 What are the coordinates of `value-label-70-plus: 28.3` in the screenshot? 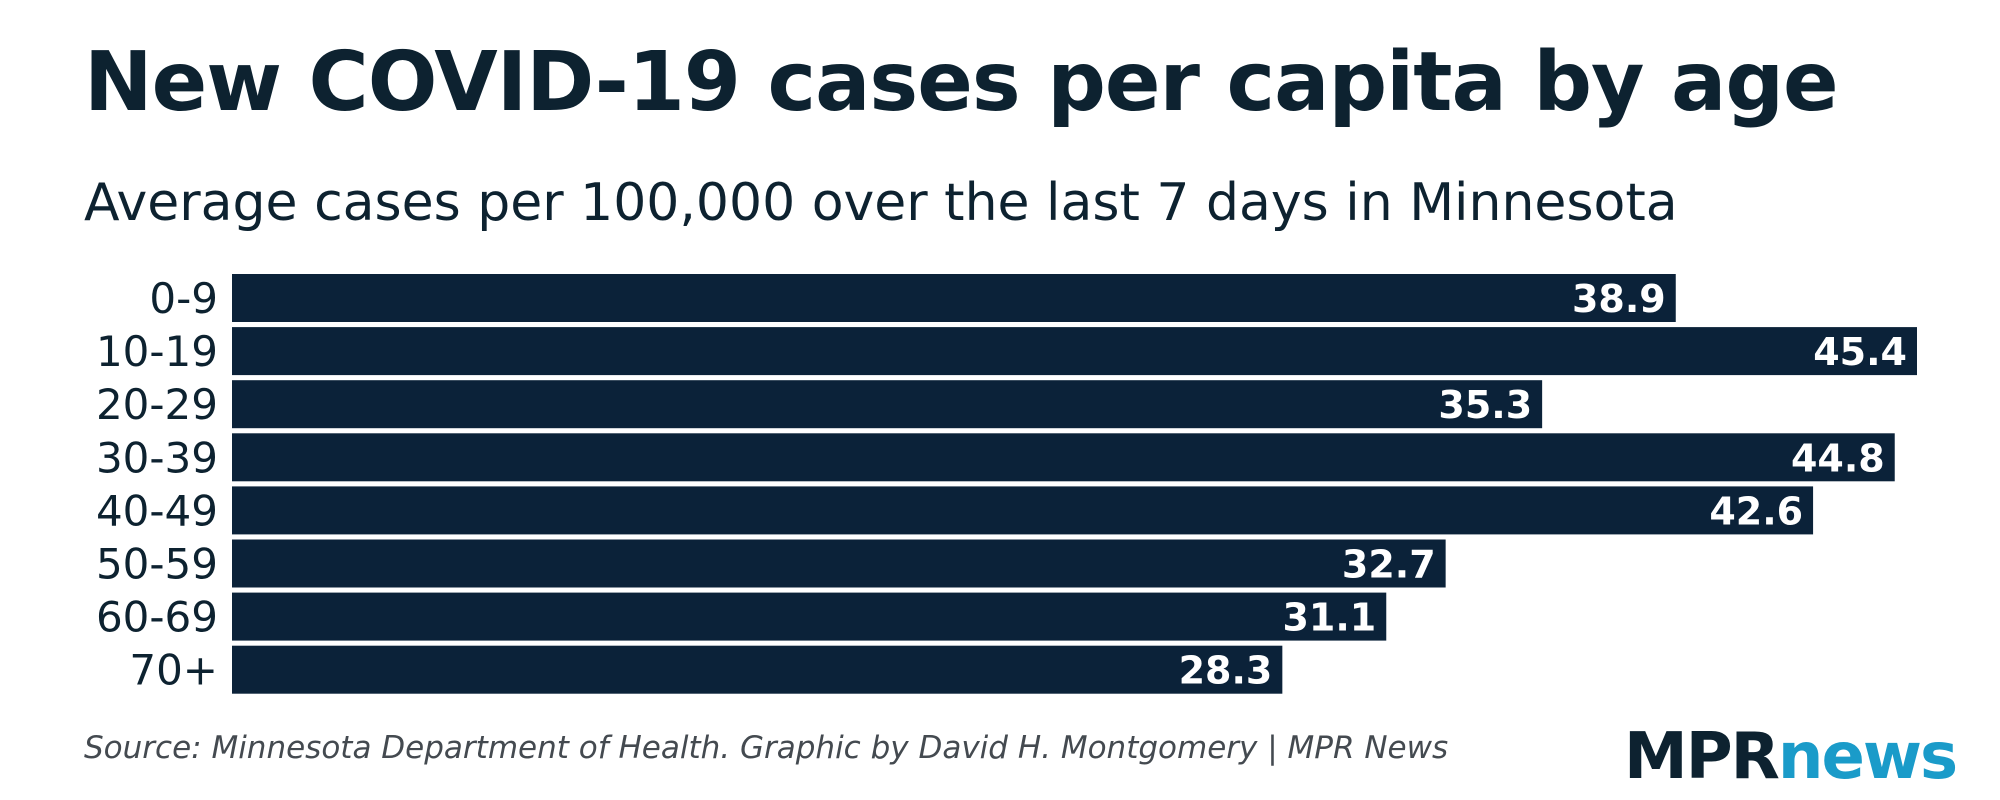 It's located at (1226, 671).